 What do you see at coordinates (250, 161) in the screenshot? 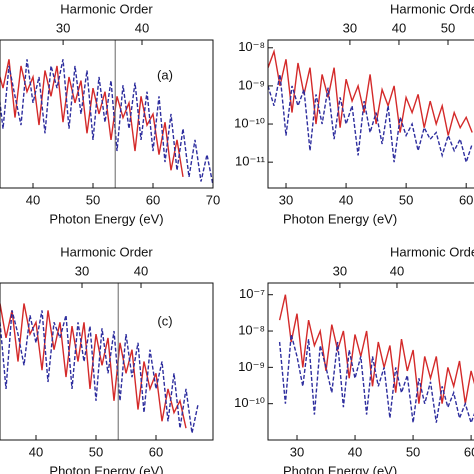
I see `y-tick-label: 10⁻¹¹` at bounding box center [250, 161].